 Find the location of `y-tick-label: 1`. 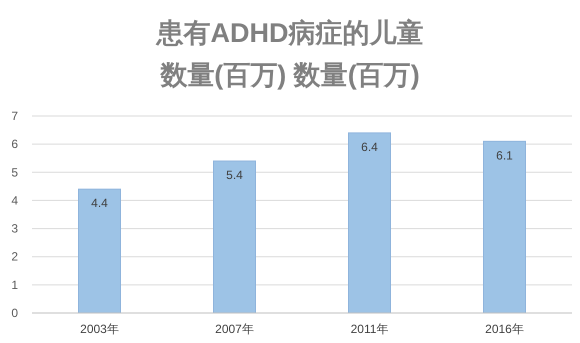

y-tick-label: 1 is located at coordinates (14, 285).